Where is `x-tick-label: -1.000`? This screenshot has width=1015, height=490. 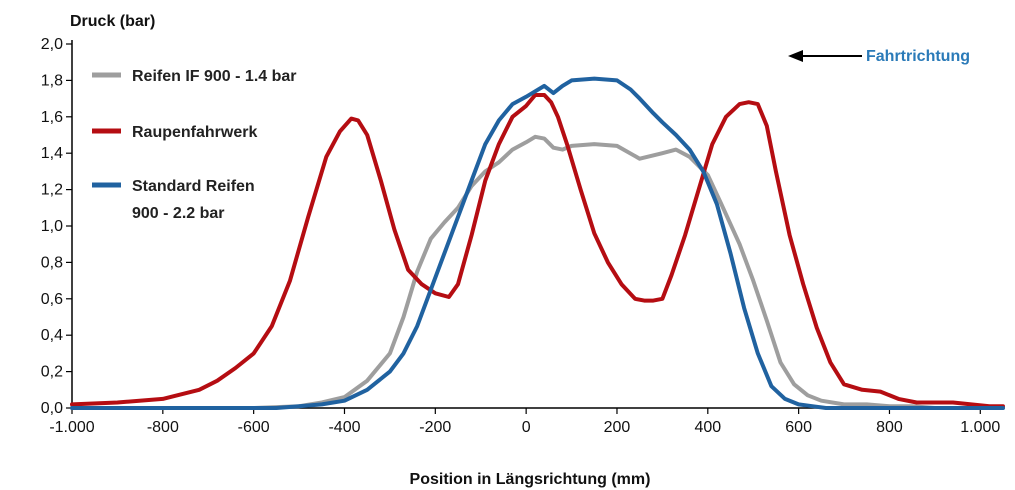
x-tick-label: -1.000 is located at coordinates (71, 427).